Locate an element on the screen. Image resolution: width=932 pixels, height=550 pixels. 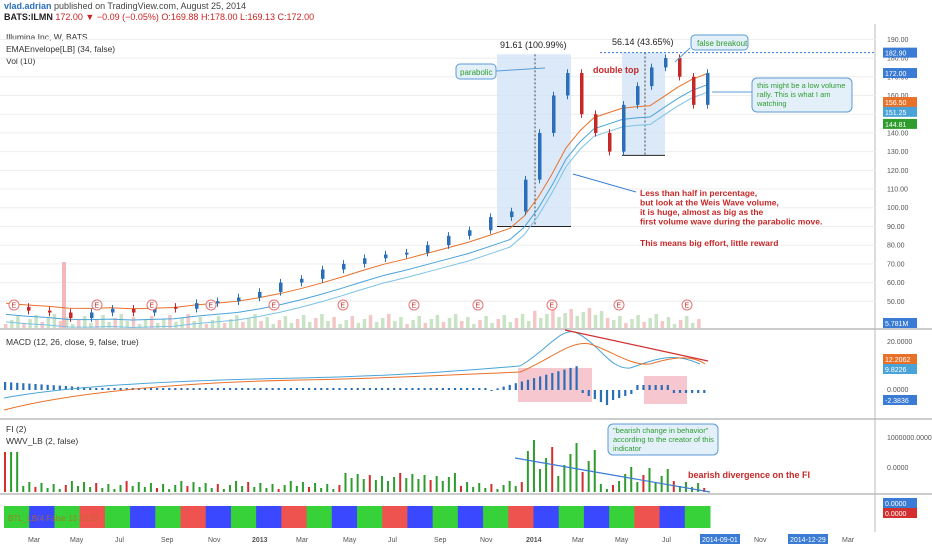
y-tick-label: 140.00 is located at coordinates (898, 133).